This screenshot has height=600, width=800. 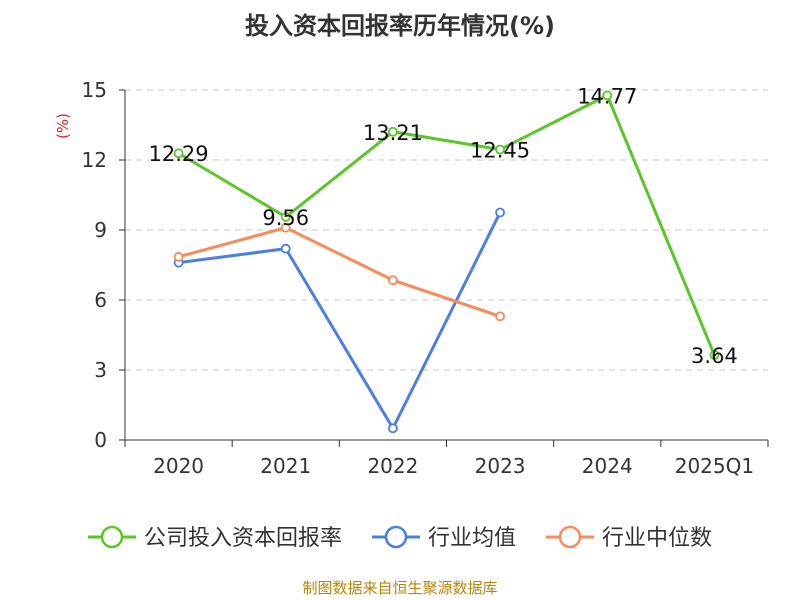 I want to click on x-tick-label: 2020, so click(x=178, y=466).